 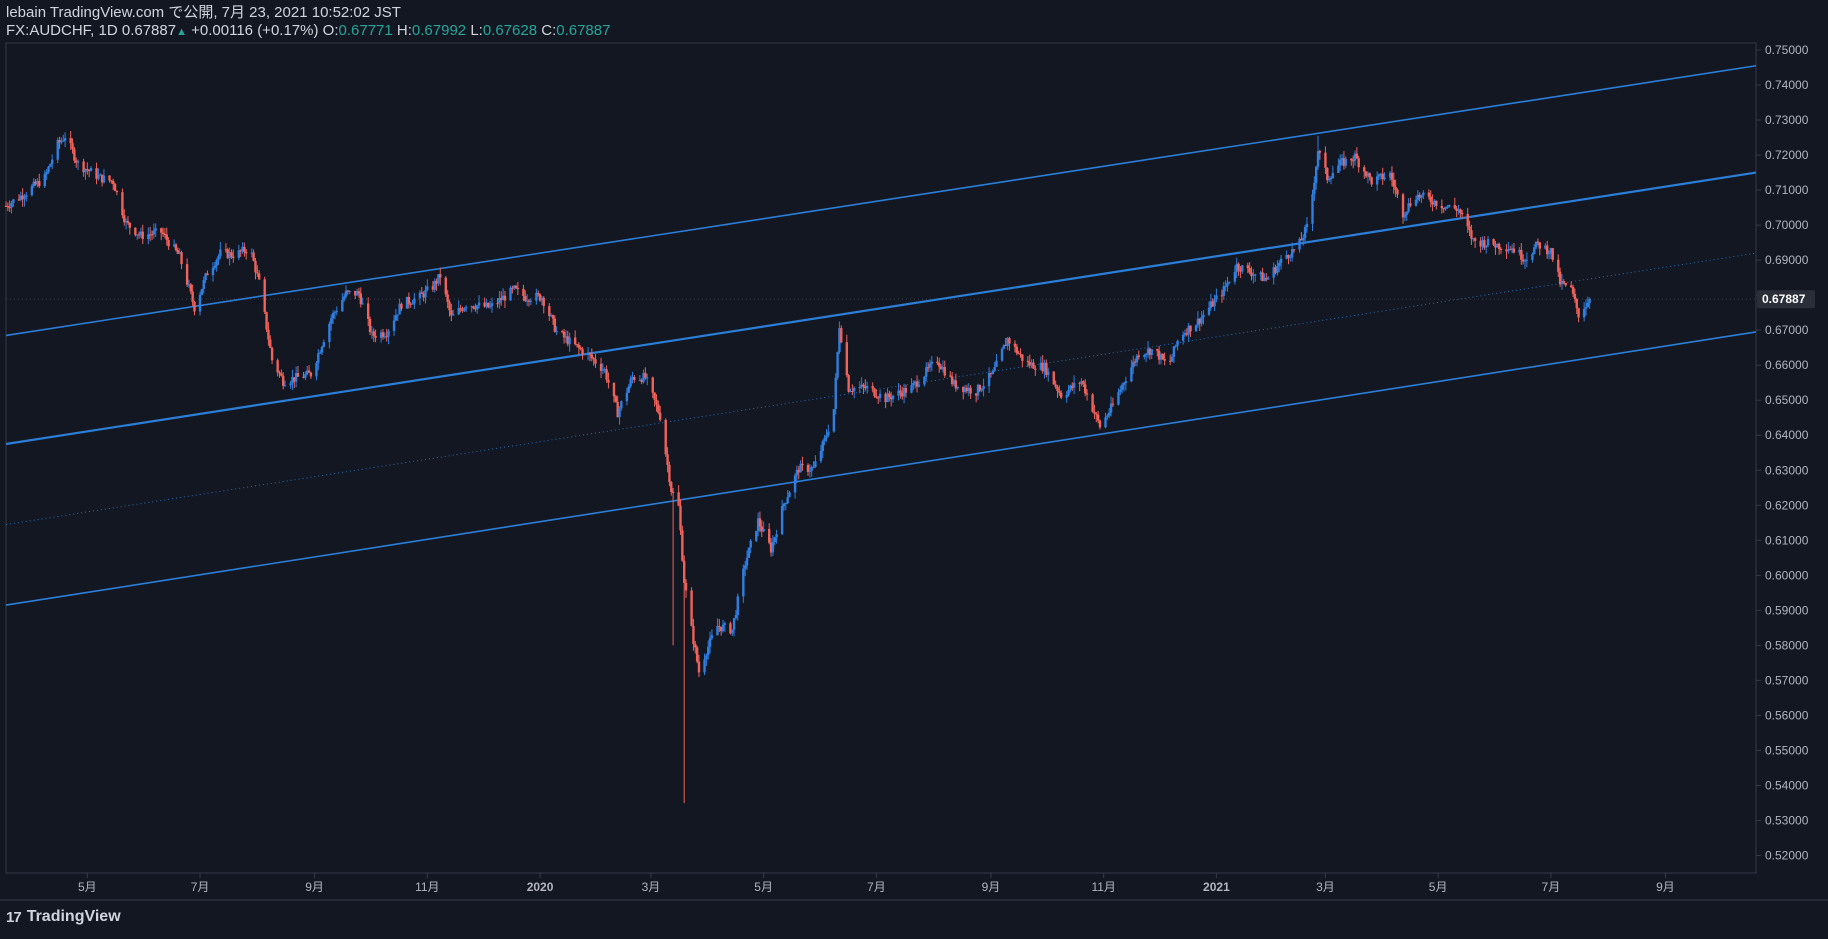 What do you see at coordinates (62, 30) in the screenshot?
I see `symbol-label: FX:AUDCHF, 1D` at bounding box center [62, 30].